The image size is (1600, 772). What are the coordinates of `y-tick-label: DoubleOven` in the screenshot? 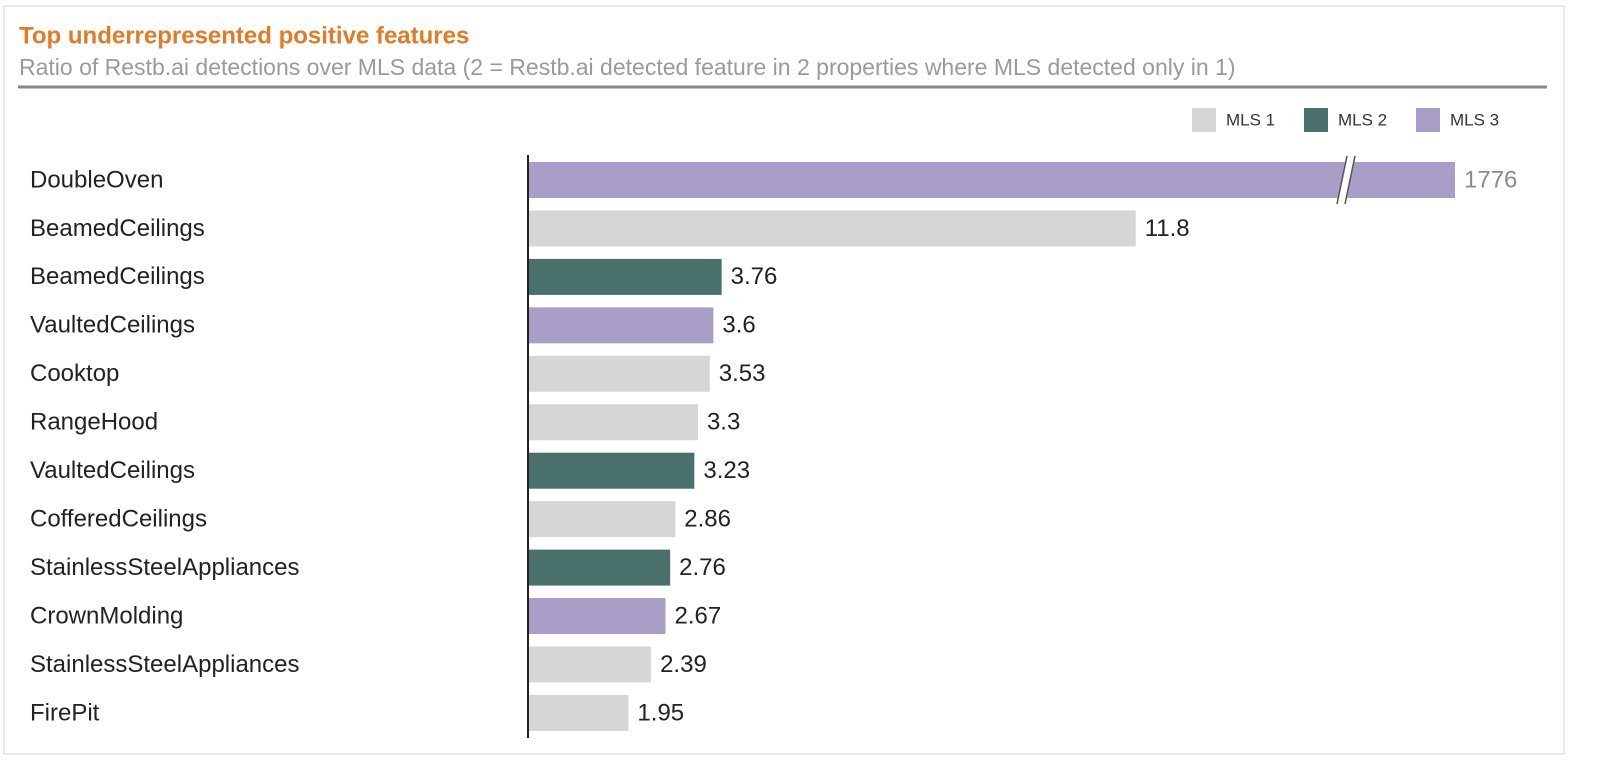 It's located at (96, 179).